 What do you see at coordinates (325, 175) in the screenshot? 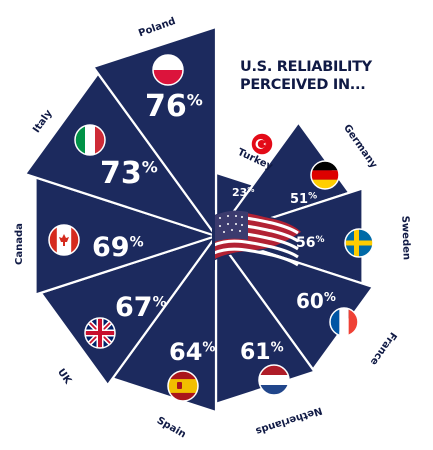
I see `germany-flag-icon` at bounding box center [325, 175].